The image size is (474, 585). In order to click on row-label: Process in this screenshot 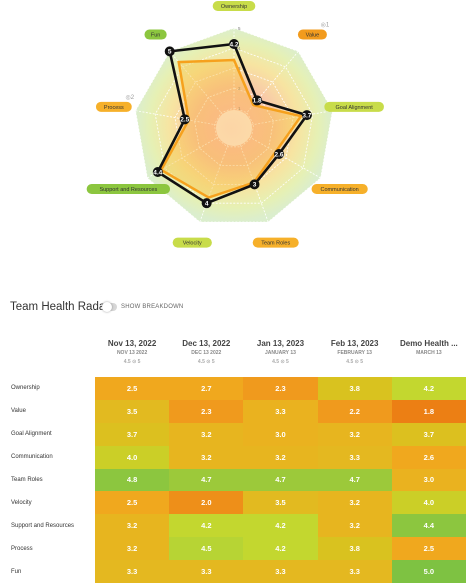, I will do `click(22, 548)`.